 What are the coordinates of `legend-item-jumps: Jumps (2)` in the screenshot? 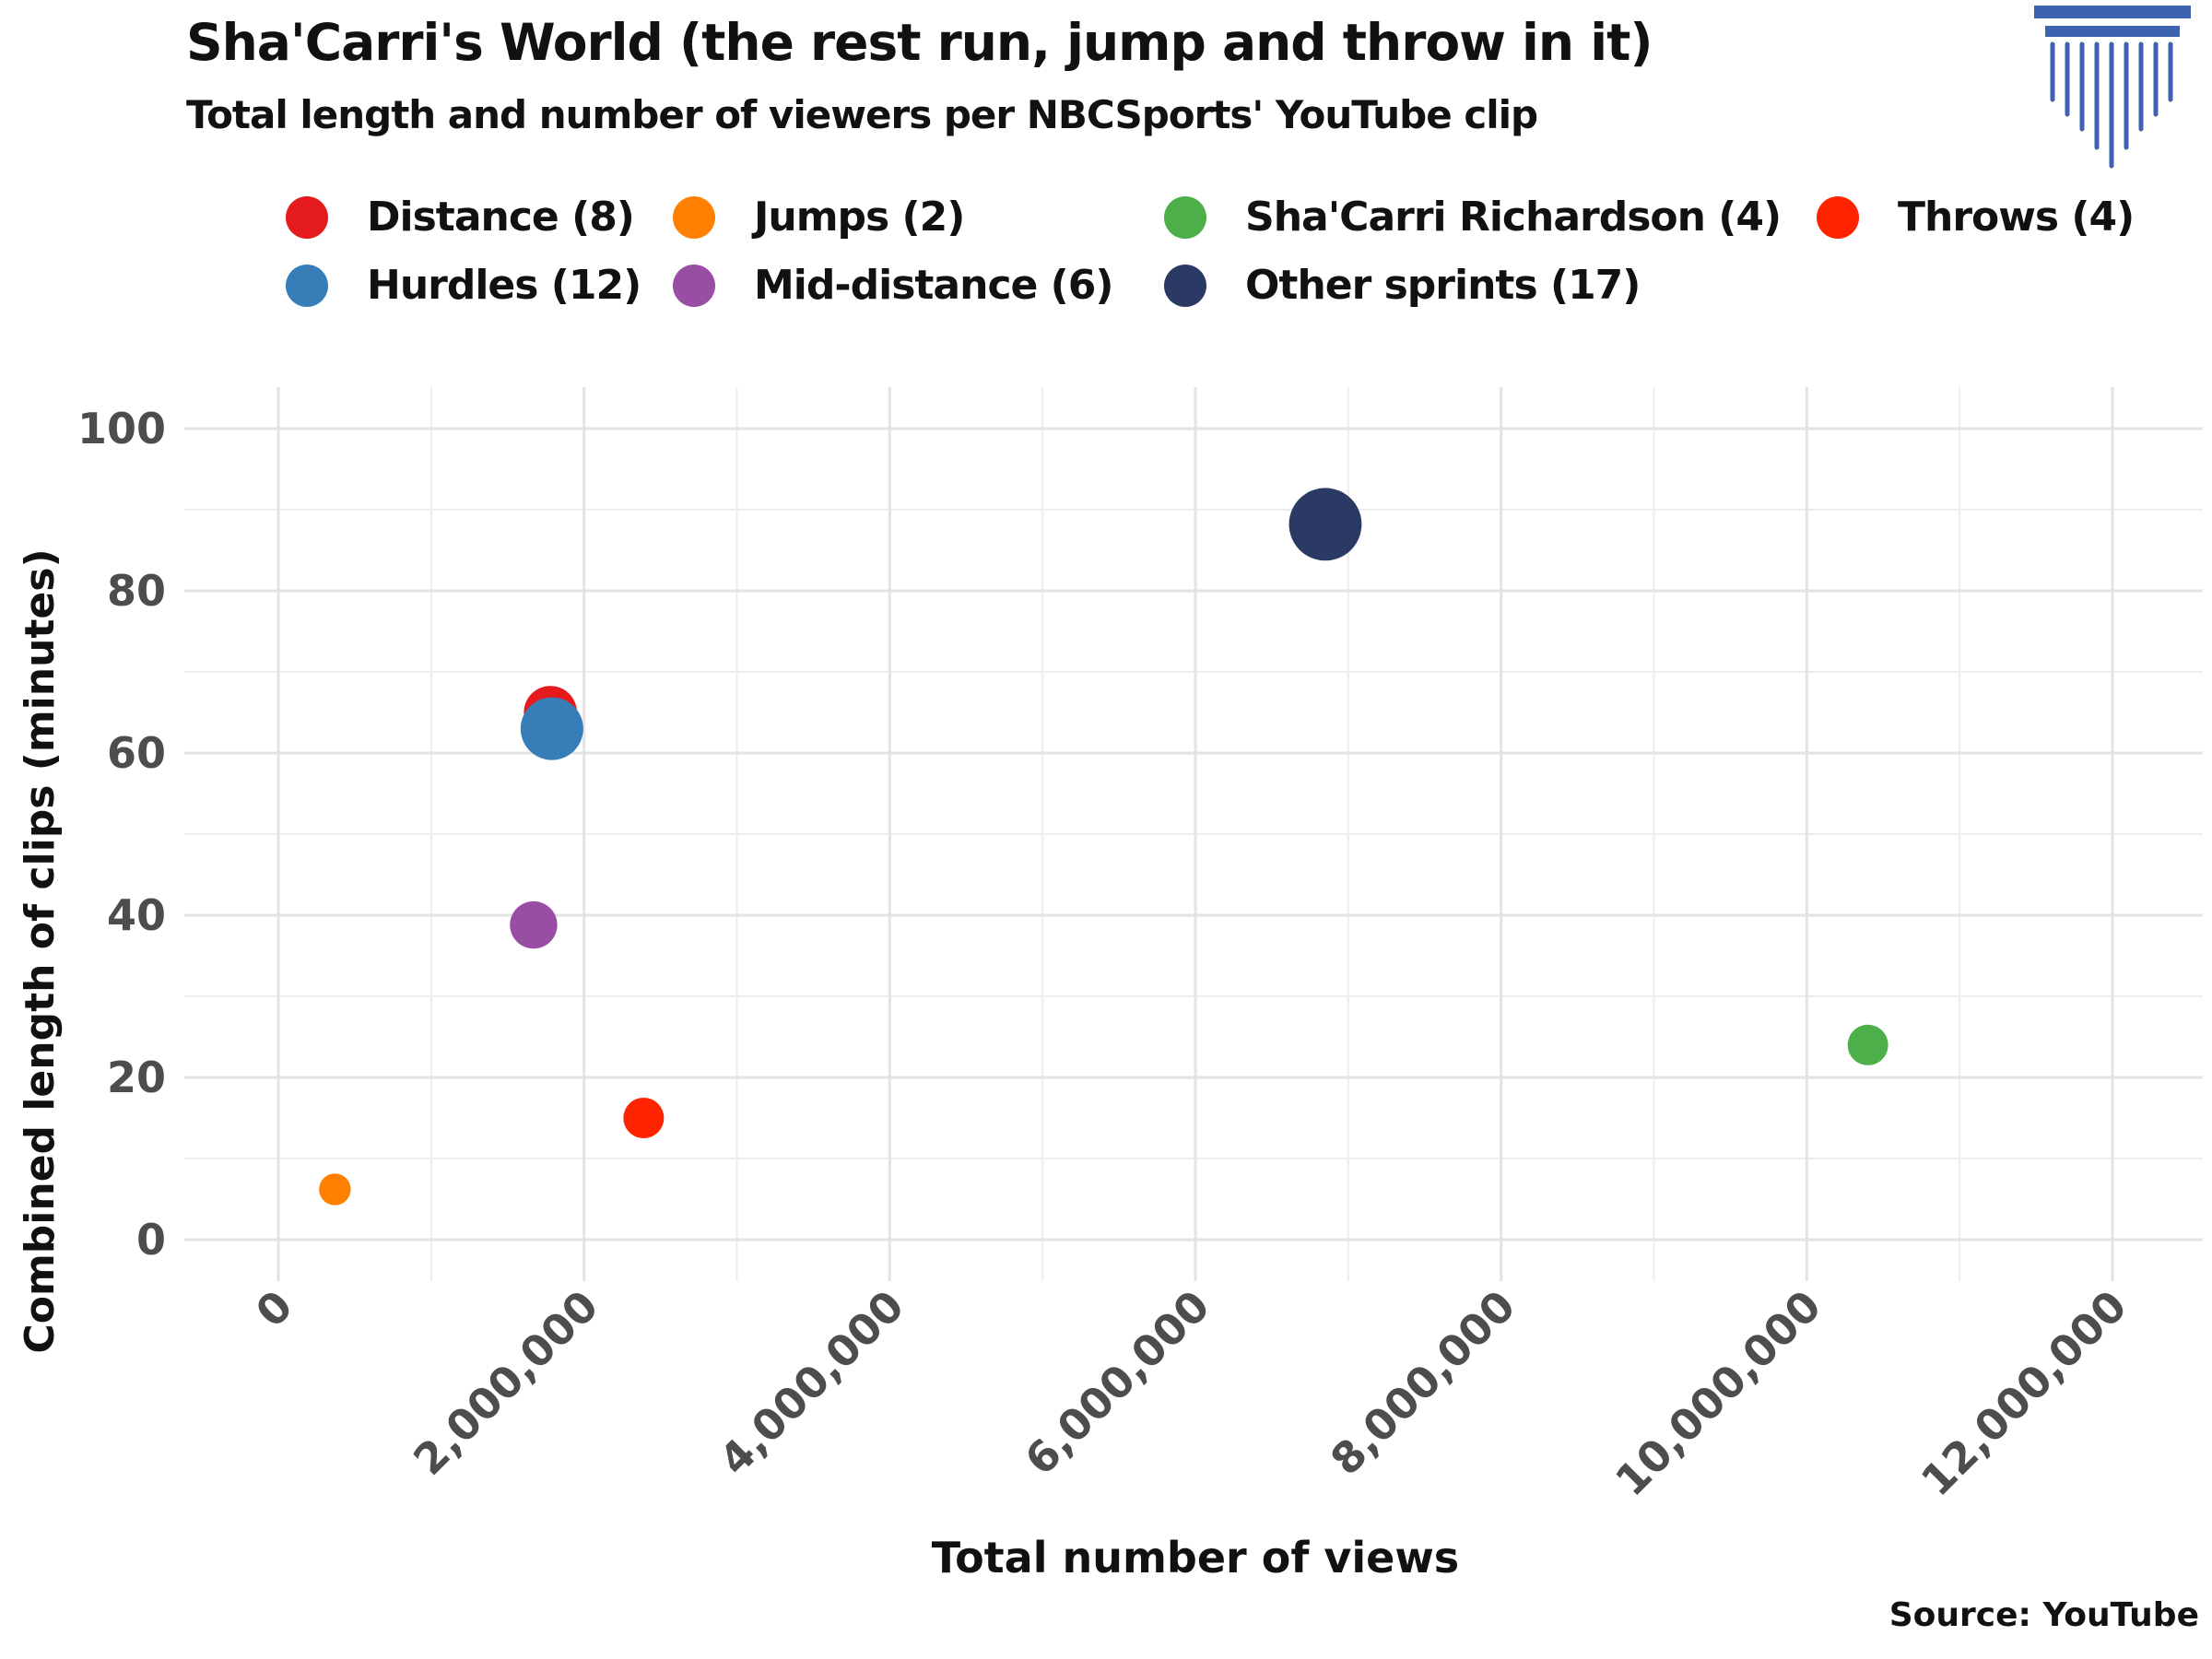 It's located at (819, 217).